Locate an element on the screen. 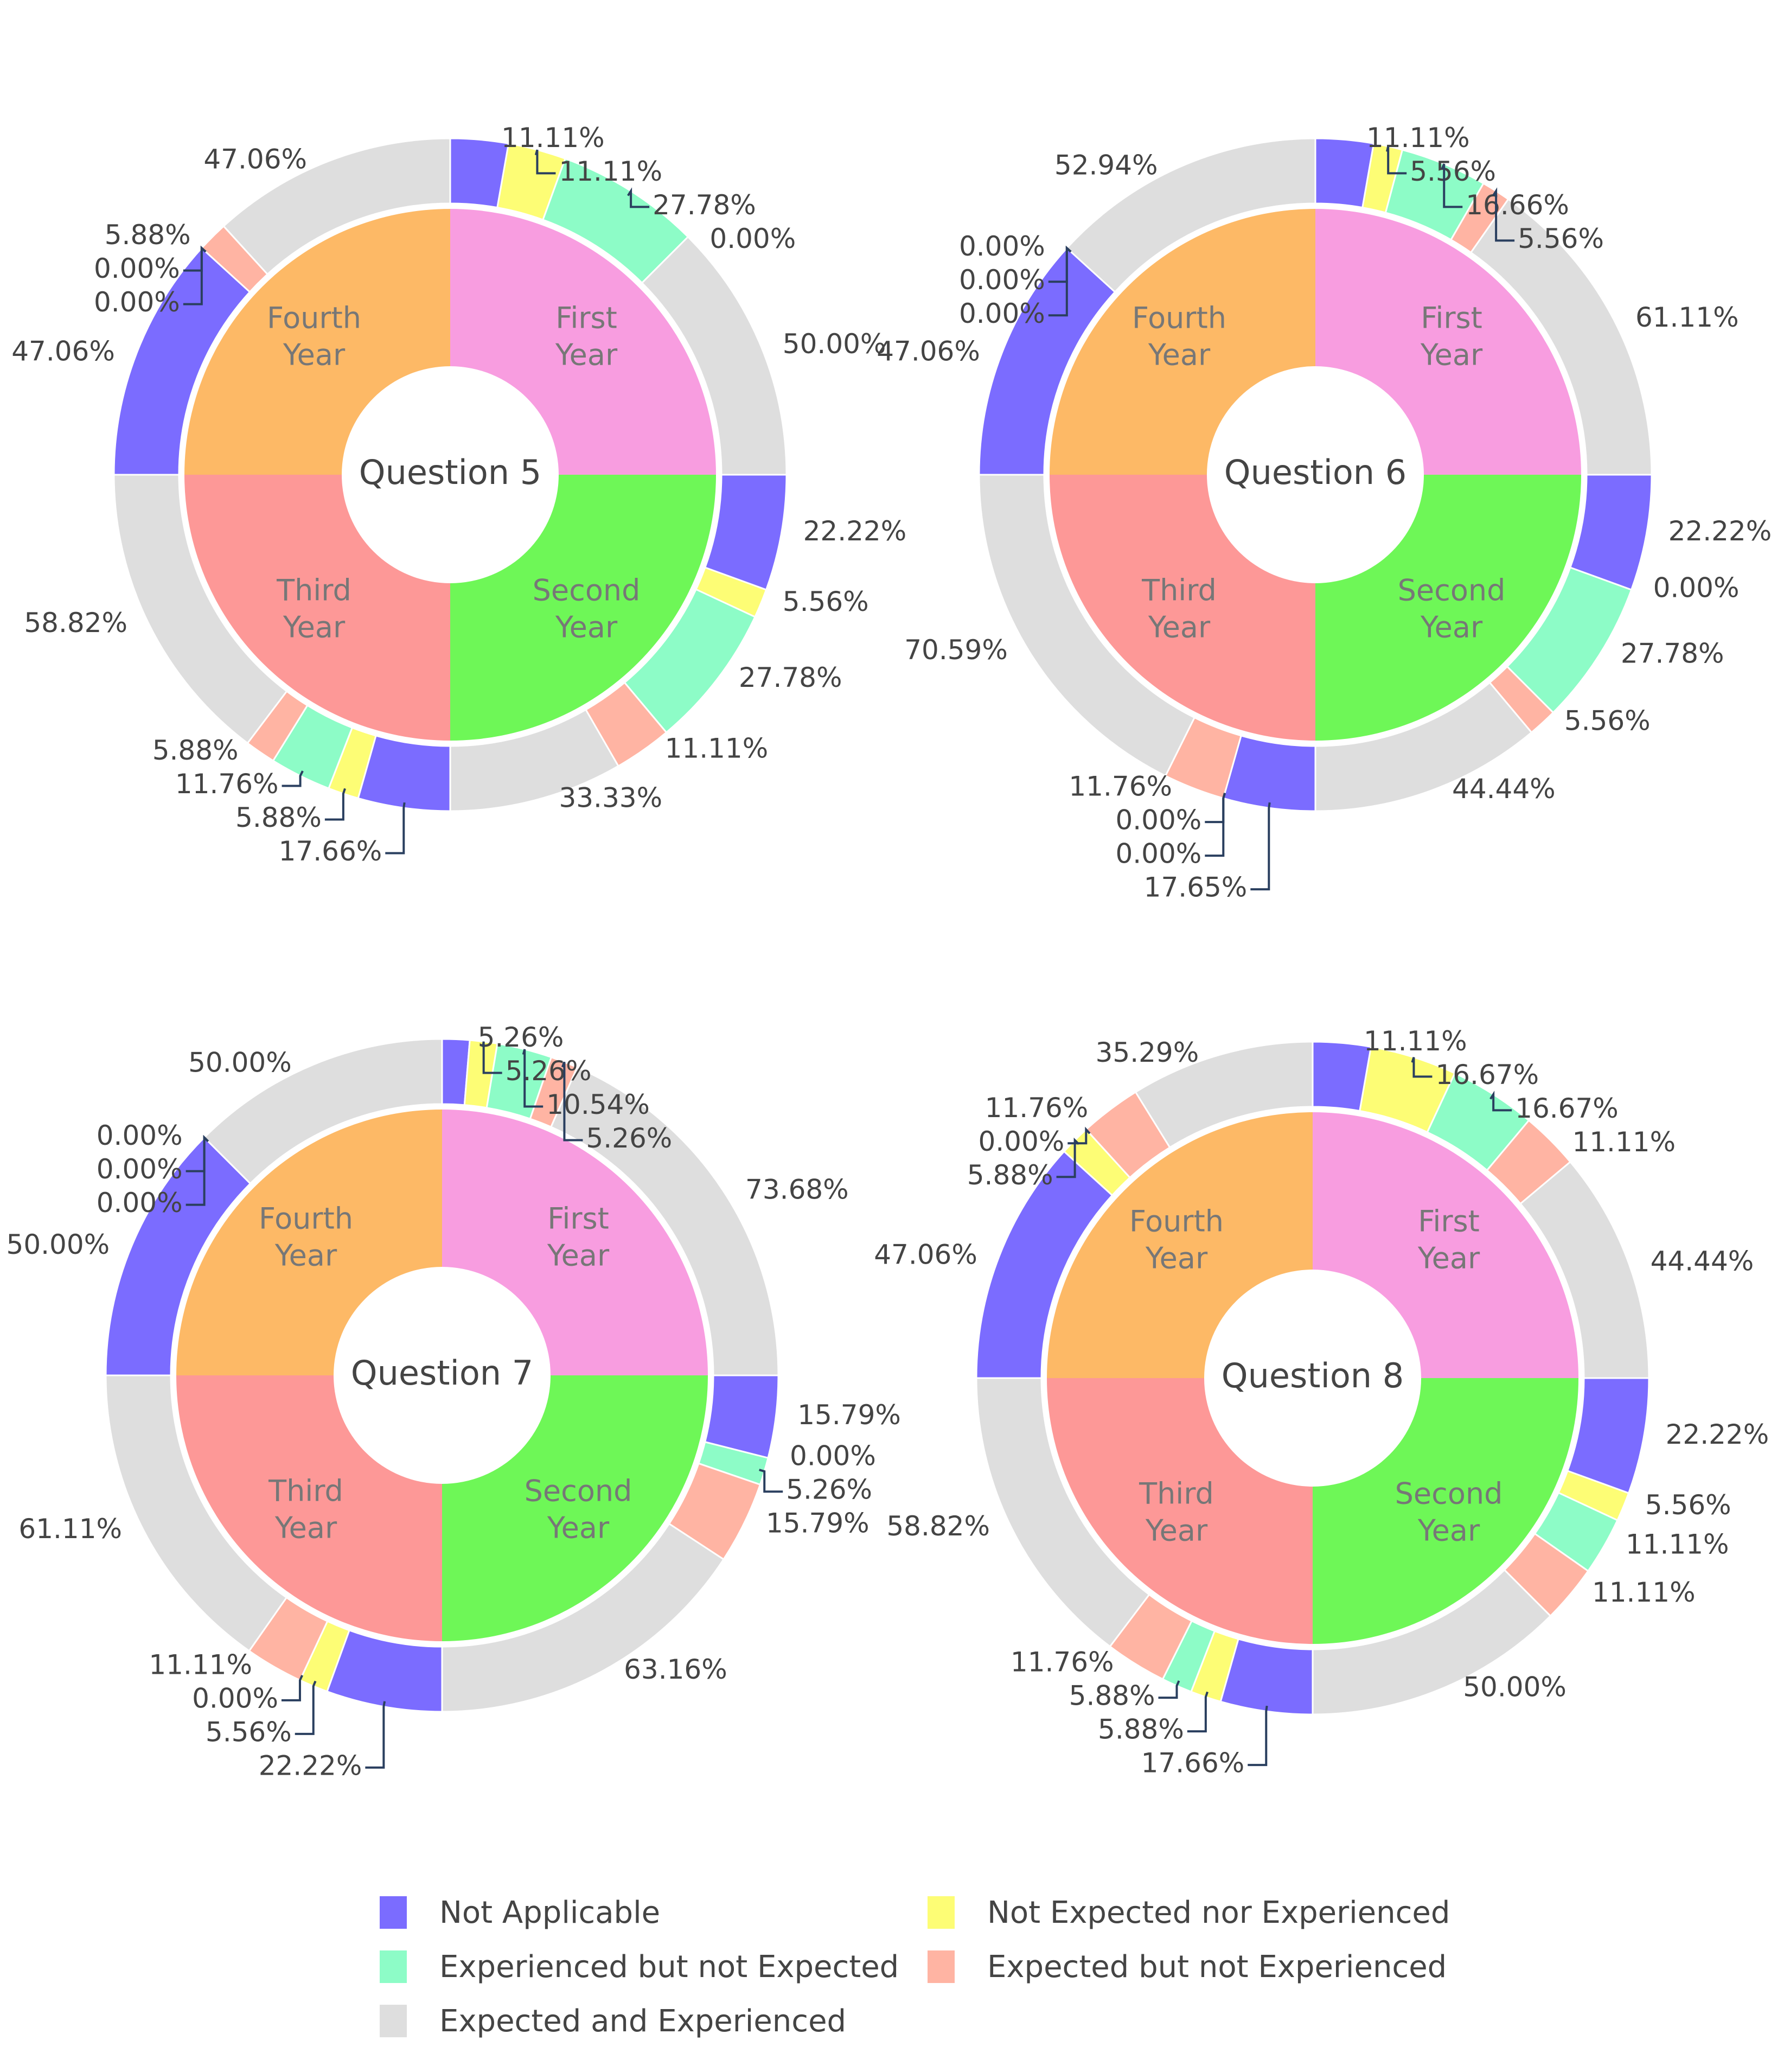  outer-label-third-year-experienced-not-expected: 11.76% is located at coordinates (227, 784).